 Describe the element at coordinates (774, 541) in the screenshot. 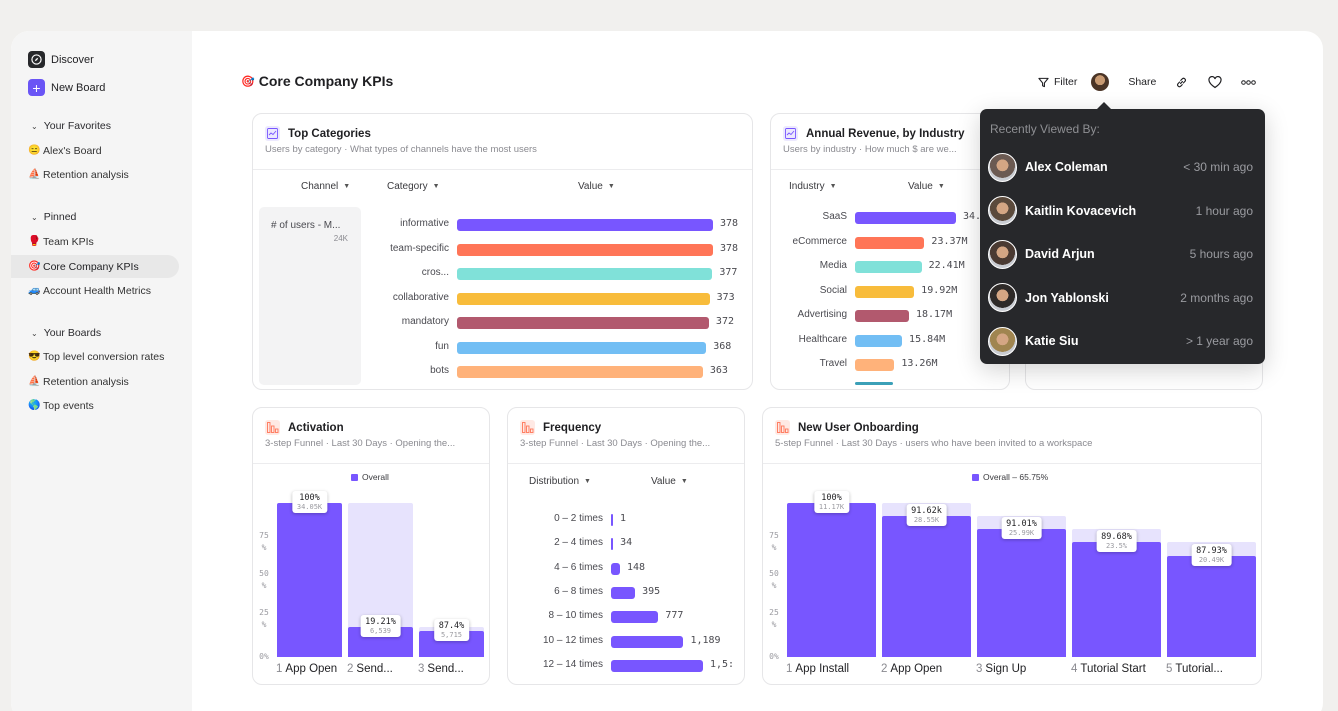

I see `y-axis-tick: 75 %` at that location.